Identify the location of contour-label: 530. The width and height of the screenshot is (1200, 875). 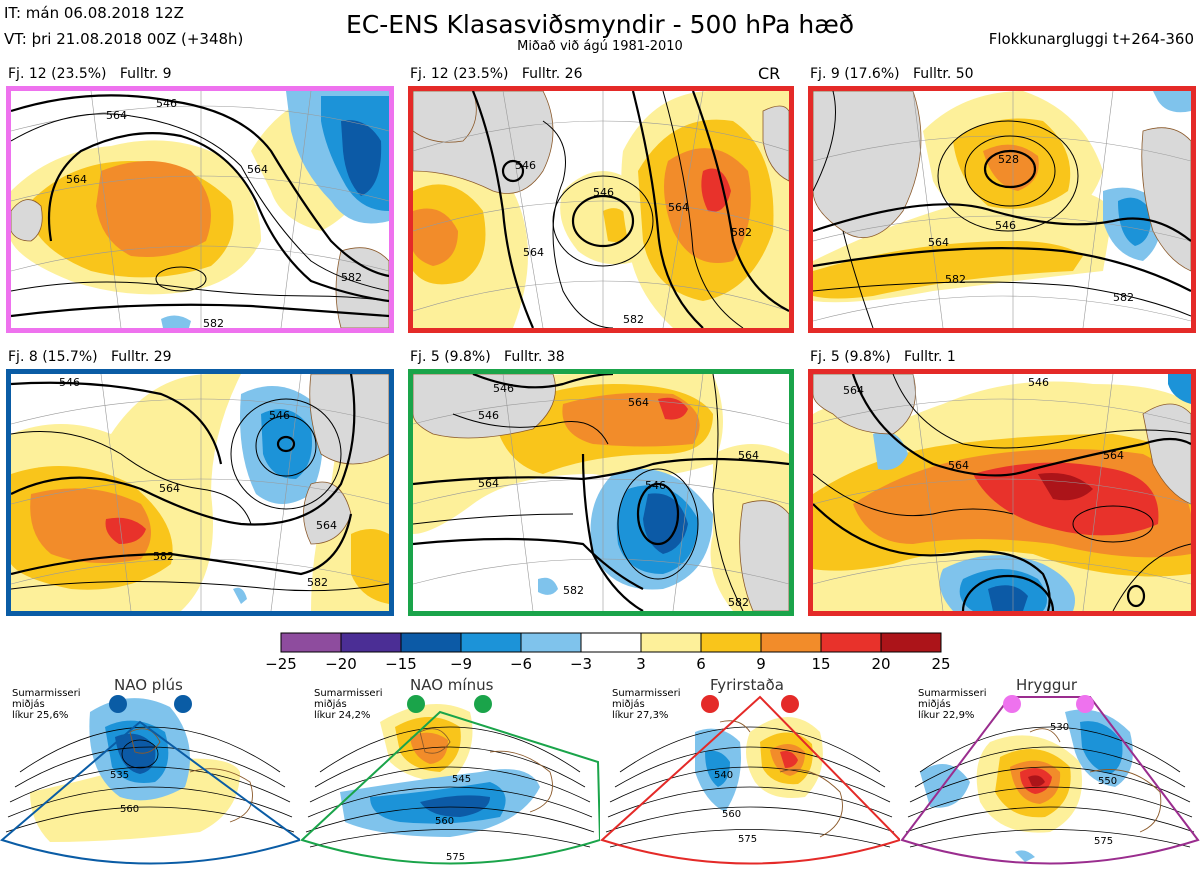
(1059, 727).